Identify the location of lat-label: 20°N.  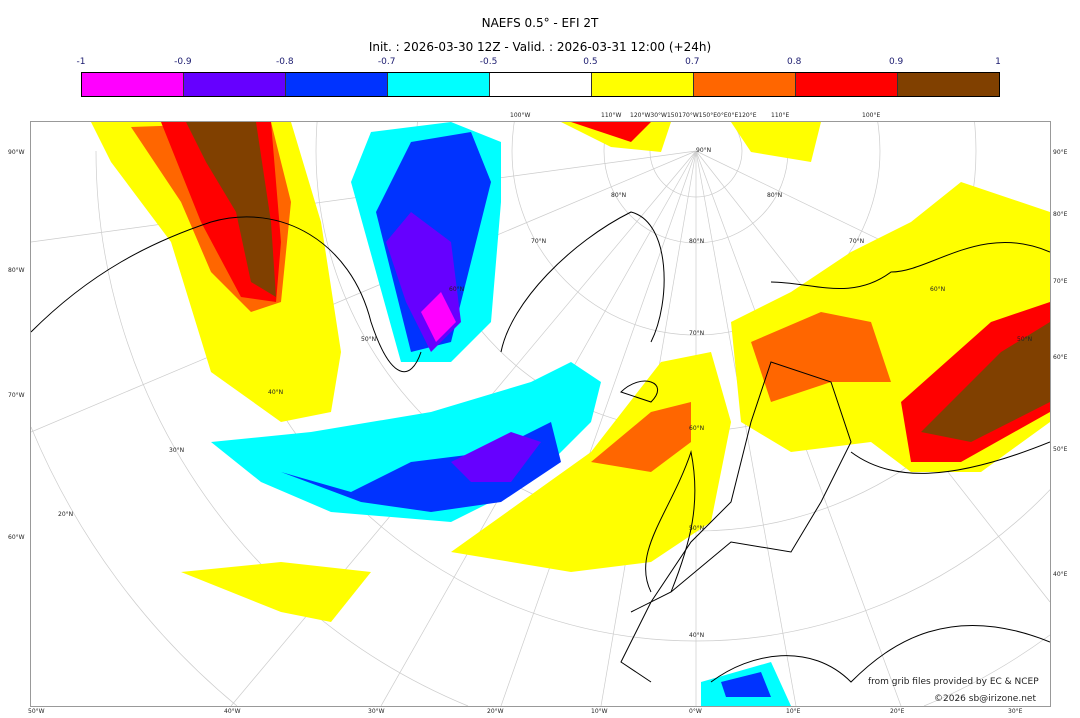
(66, 514).